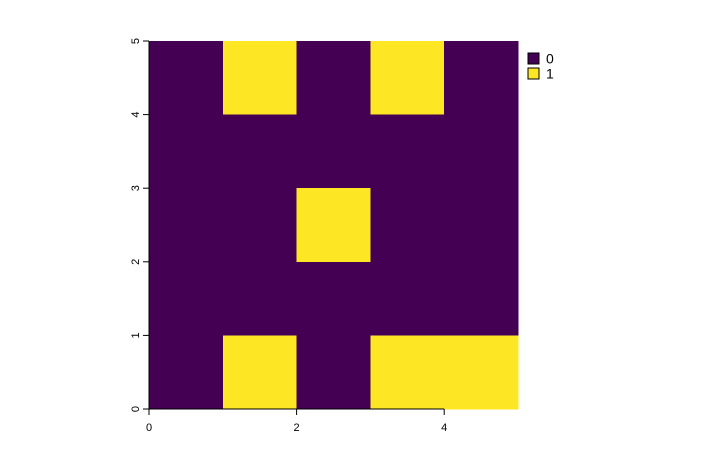 This screenshot has height=450, width=728. I want to click on x-tick-label: 2, so click(297, 428).